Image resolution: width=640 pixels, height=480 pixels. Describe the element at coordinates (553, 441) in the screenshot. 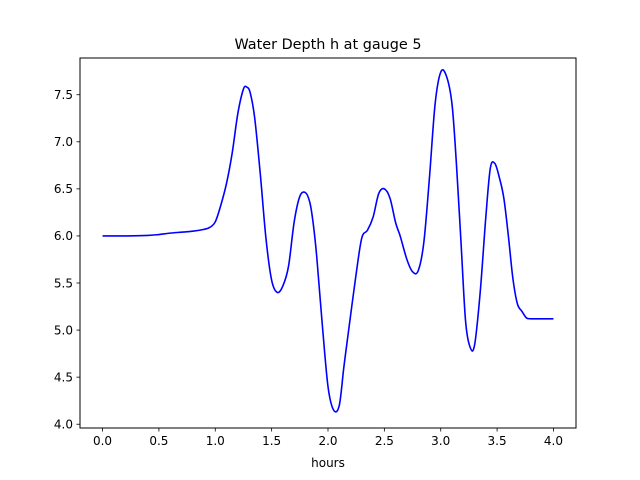

I see `x-tick-label: 4.0` at that location.